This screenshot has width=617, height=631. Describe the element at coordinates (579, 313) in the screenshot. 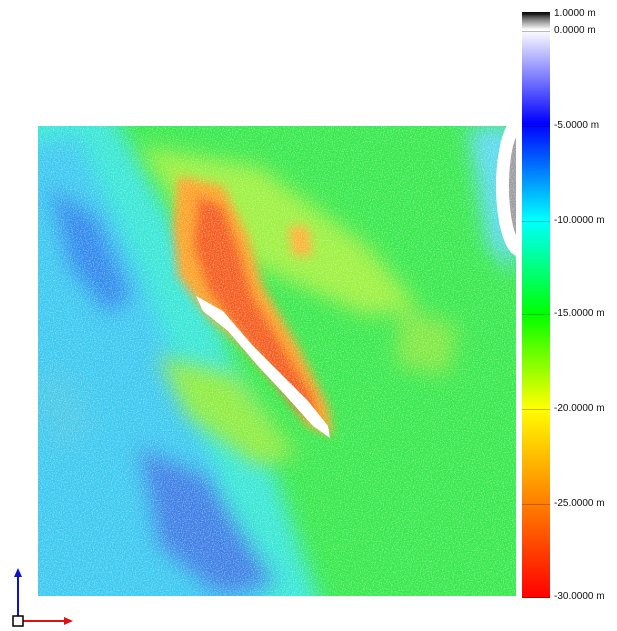

I see `colorbar-tick-label: -15.0000 m` at that location.